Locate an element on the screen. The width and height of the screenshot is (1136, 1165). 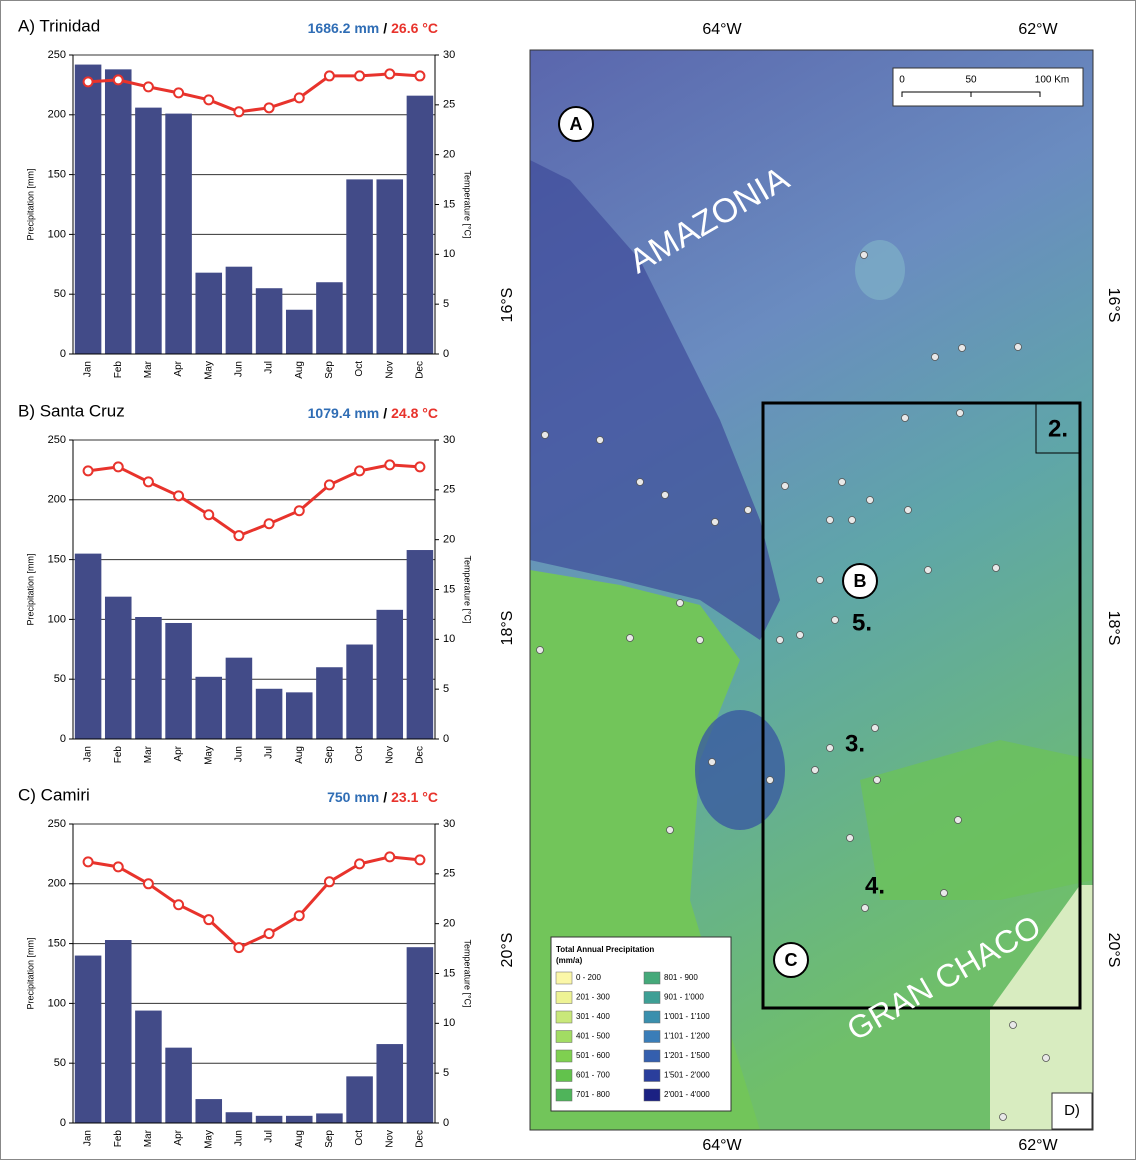
x-tick-label: Feb is located at coordinates (118, 370).